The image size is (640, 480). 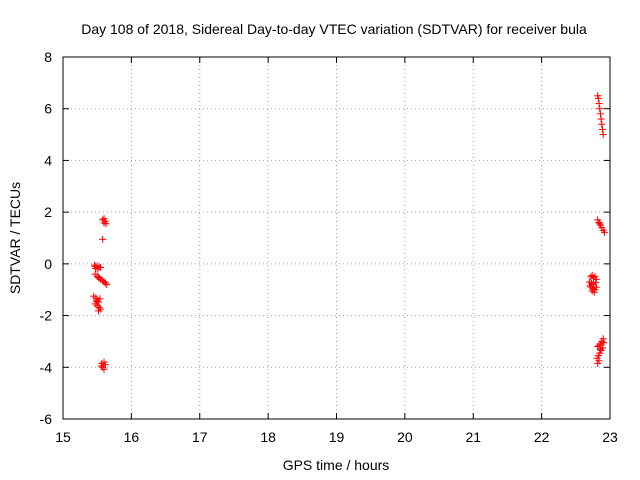 What do you see at coordinates (15, 238) in the screenshot?
I see `y-axis-label: SDTVAR / TECUs` at bounding box center [15, 238].